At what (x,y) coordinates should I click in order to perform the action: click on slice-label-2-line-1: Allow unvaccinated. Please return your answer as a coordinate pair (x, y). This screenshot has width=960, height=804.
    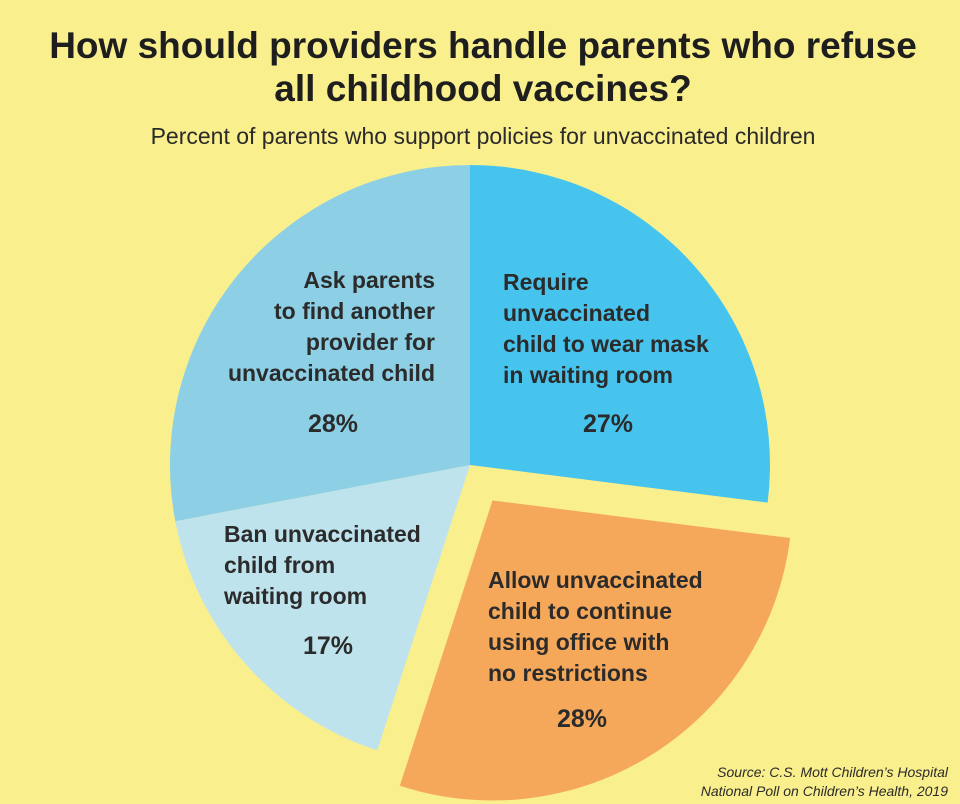
    Looking at the image, I should click on (595, 580).